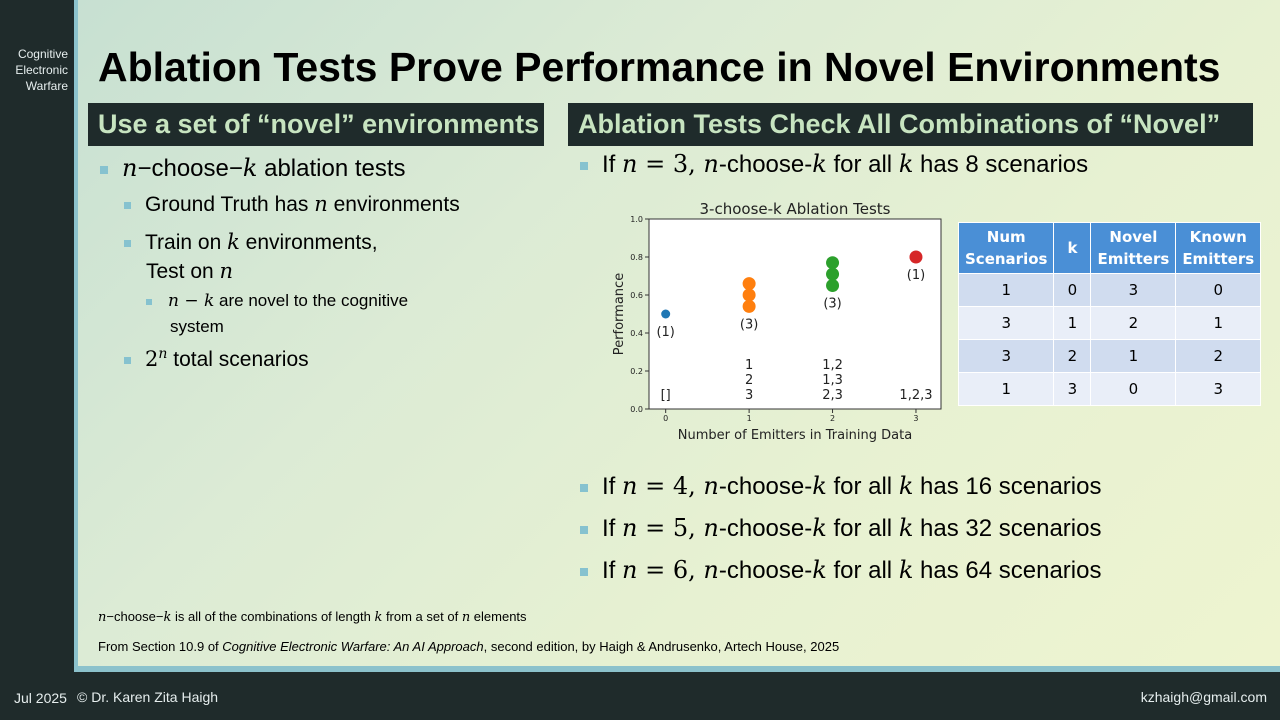 Image resolution: width=1280 pixels, height=720 pixels. Describe the element at coordinates (670, 570) in the screenshot. I see `math-eq: = 6,` at that location.